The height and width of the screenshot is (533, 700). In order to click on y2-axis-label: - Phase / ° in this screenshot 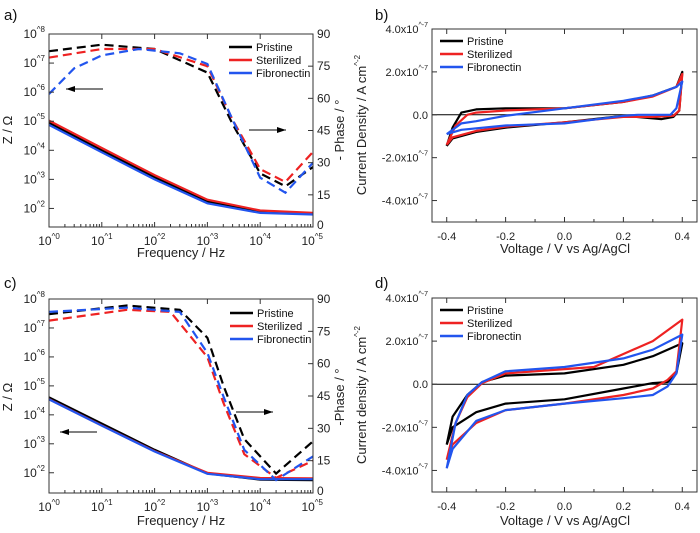, I will do `click(339, 130)`.